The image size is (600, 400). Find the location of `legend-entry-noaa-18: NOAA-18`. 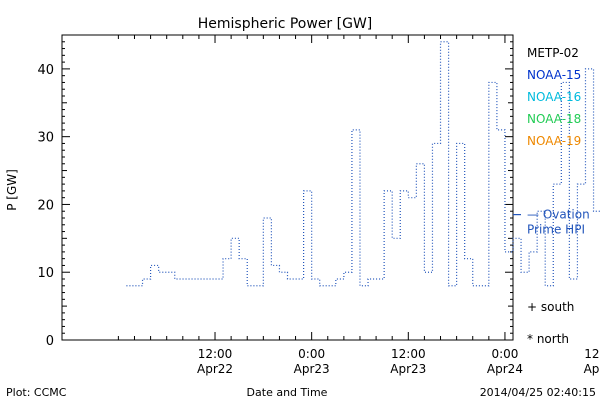

legend-entry-noaa-18: NOAA-18 is located at coordinates (554, 119).